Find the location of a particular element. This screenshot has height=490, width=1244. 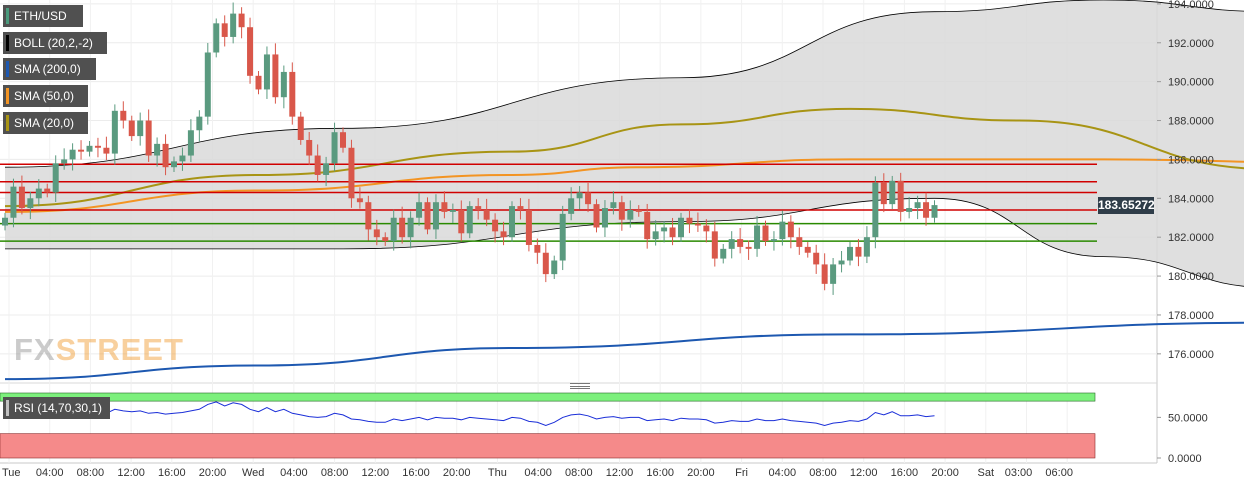

price-tick-label: 190.0000 is located at coordinates (1191, 83).